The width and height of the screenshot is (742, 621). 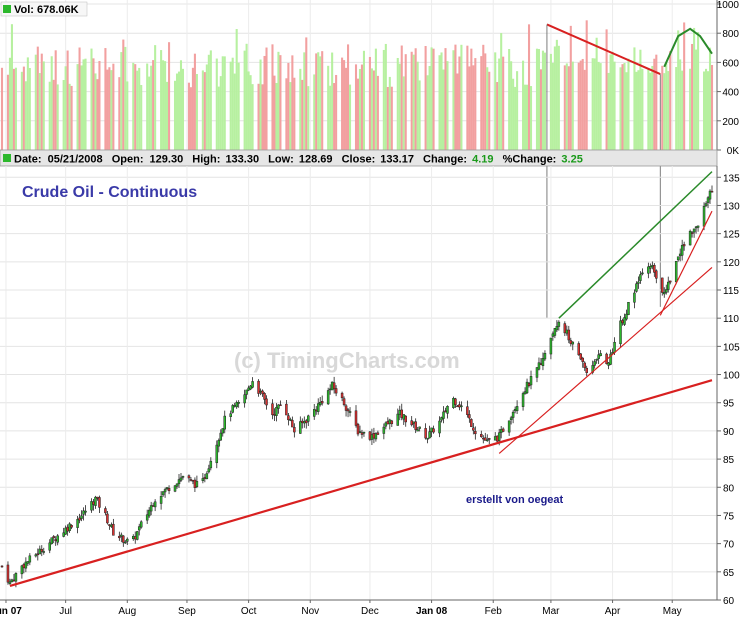 I want to click on x-tick-label: Apr, so click(x=613, y=611).